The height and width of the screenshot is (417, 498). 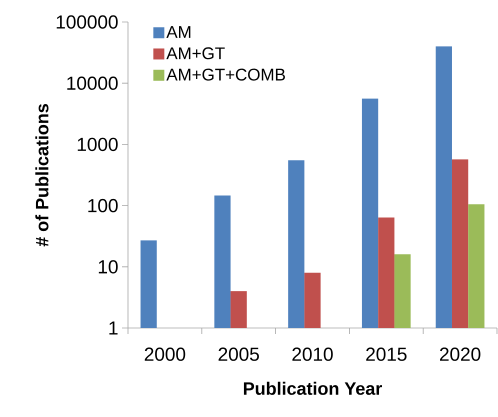 I want to click on y-axis-title: # of Publications, so click(x=41, y=175).